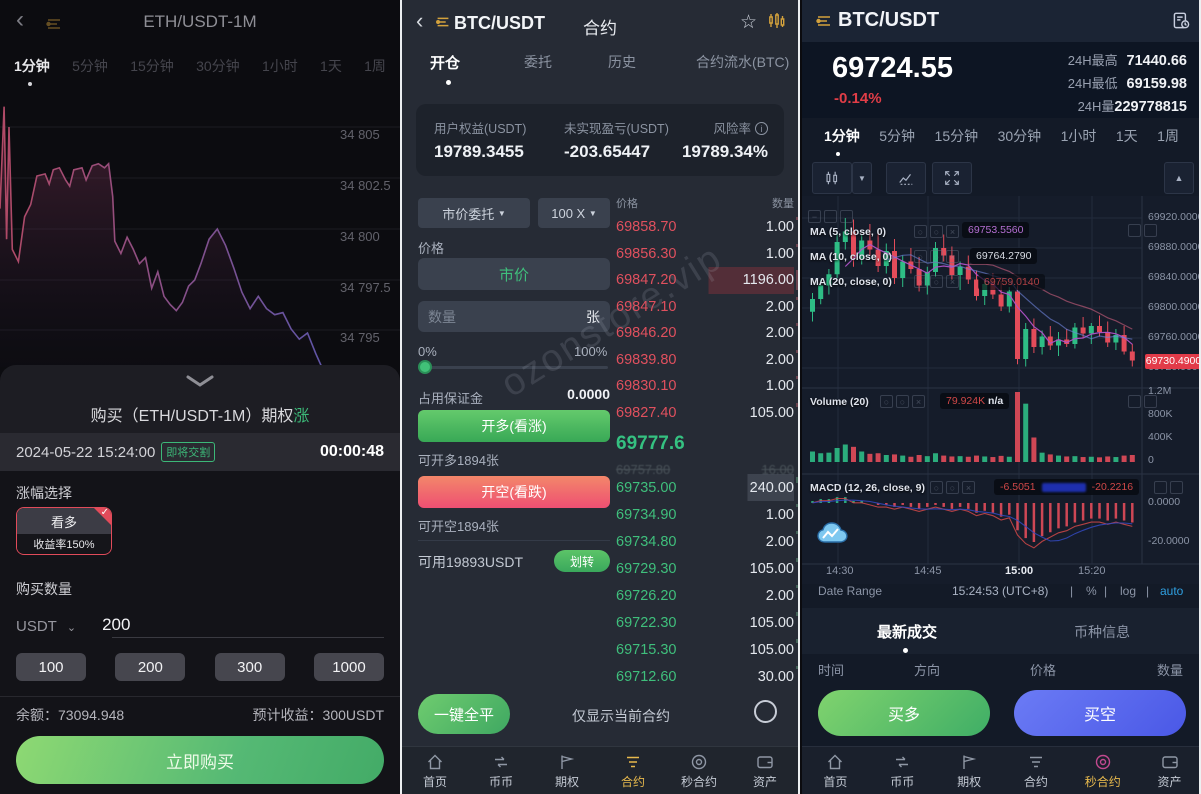  I want to click on option-direction-card: 看多 收益率150% ✓, so click(64, 531).